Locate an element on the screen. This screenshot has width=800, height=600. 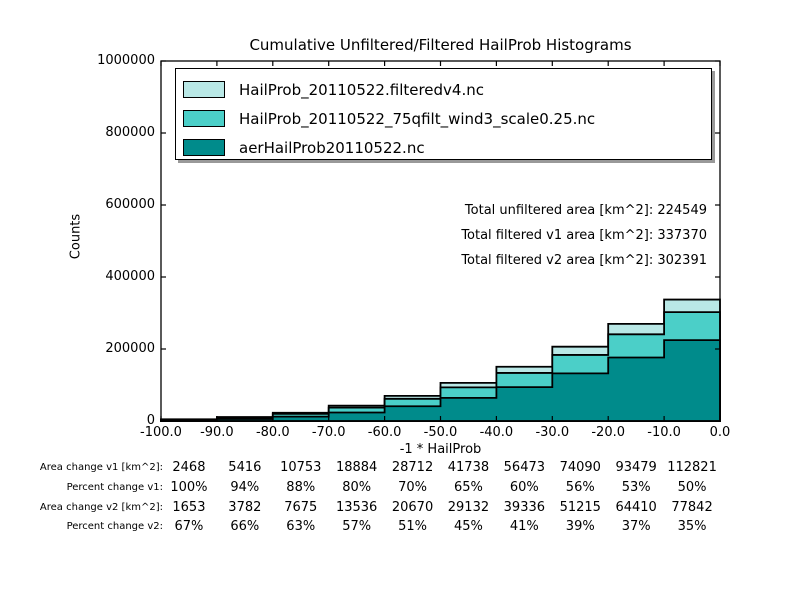
legend-label: aerHailProb20110522.nc is located at coordinates (332, 147).